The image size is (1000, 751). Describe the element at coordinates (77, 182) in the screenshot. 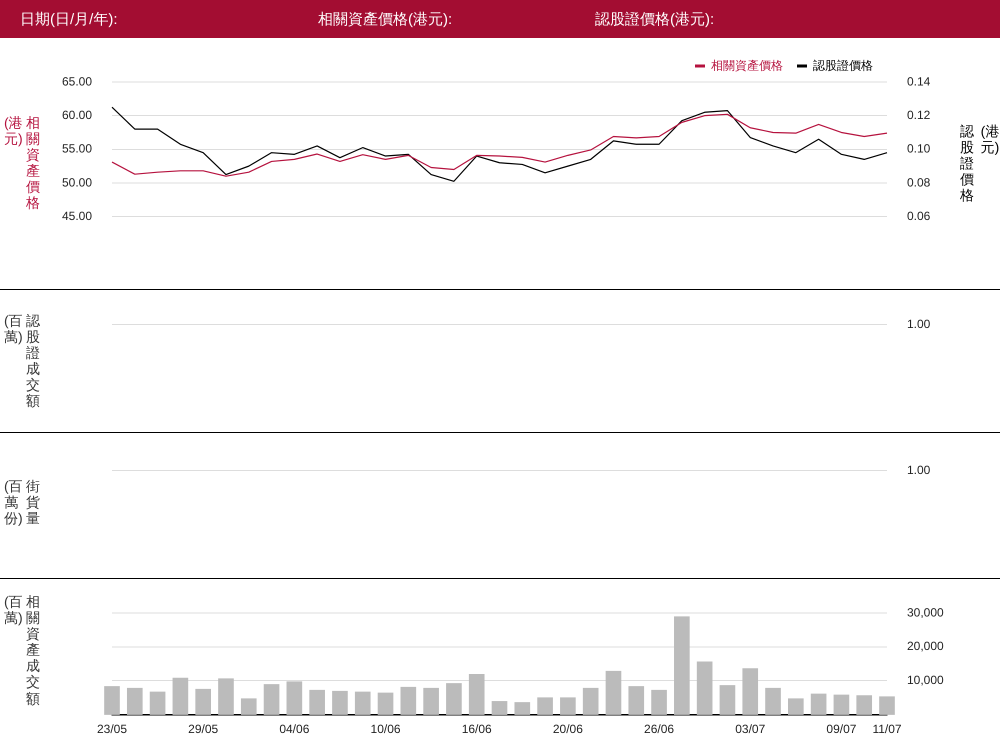

I see `y-tick-label: 50.00` at that location.